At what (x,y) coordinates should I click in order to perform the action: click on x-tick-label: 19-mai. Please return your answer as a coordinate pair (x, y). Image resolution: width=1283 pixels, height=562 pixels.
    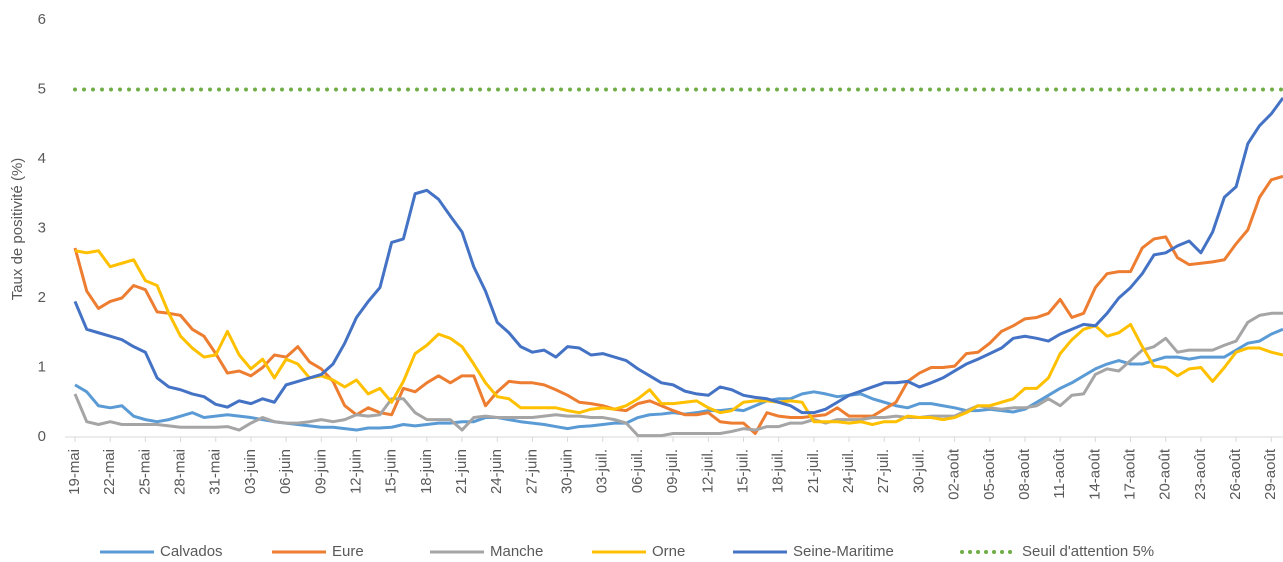
    Looking at the image, I should click on (74, 472).